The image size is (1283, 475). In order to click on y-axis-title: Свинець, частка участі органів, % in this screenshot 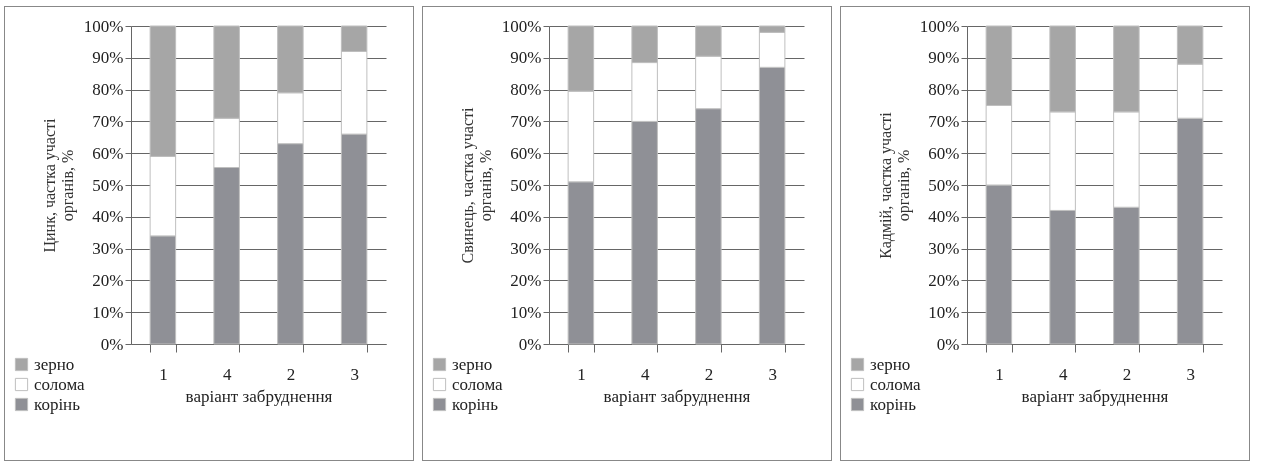, I will do `click(476, 185)`.